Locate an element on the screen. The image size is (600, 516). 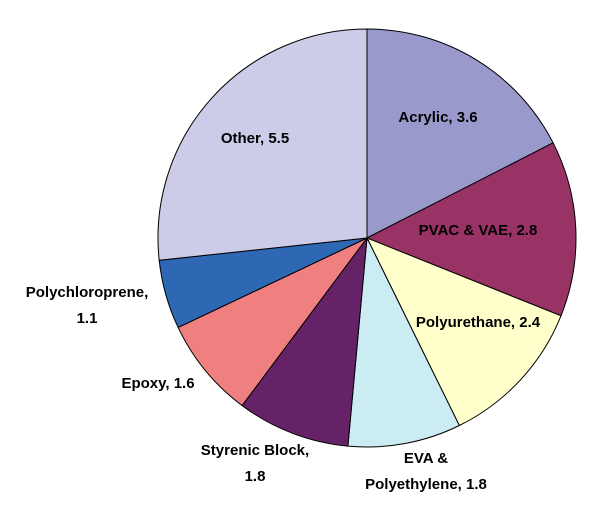
pie-slice-pvac-vae is located at coordinates (471, 229).